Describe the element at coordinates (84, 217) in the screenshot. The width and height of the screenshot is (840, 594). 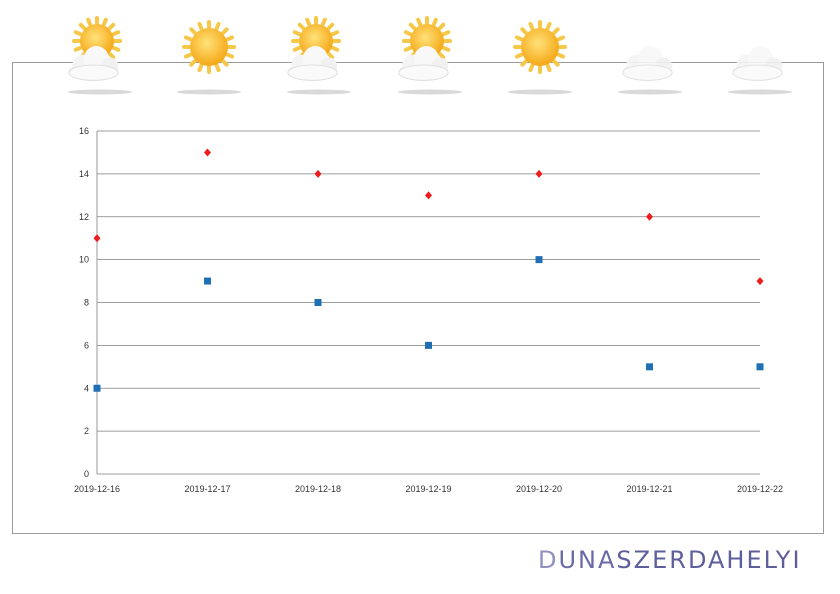
I see `y-tick-label: 12` at that location.